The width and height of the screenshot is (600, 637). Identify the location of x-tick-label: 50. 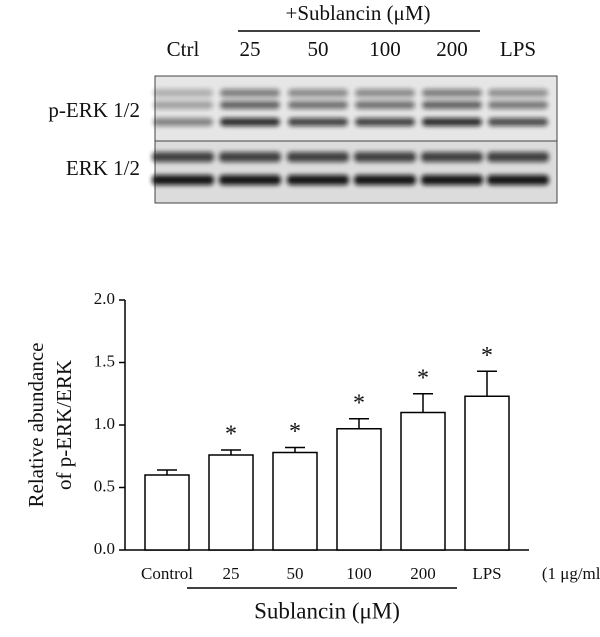
(295, 573).